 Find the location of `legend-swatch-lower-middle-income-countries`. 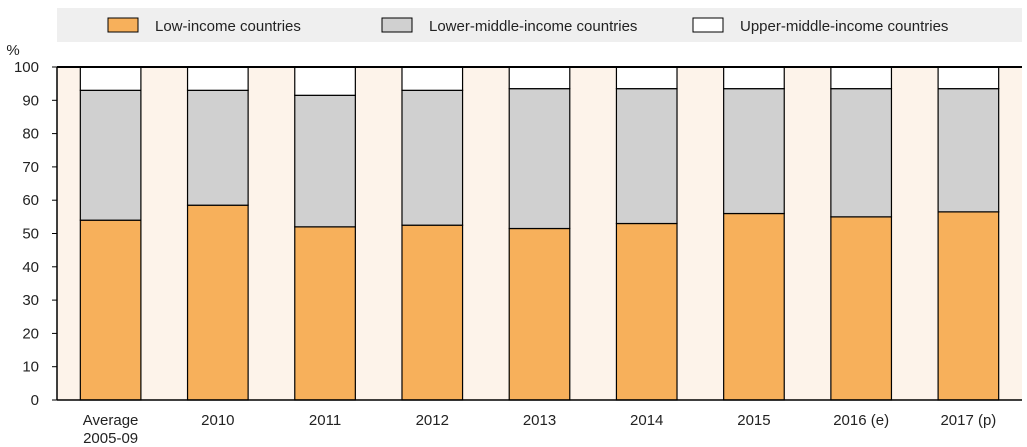

legend-swatch-lower-middle-income-countries is located at coordinates (397, 25).